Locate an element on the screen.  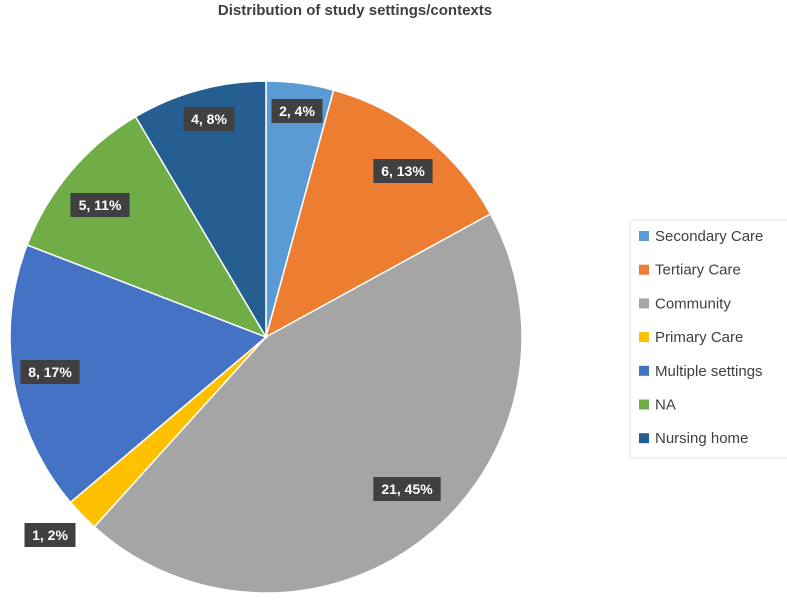
pie-slice-na is located at coordinates (147, 227).